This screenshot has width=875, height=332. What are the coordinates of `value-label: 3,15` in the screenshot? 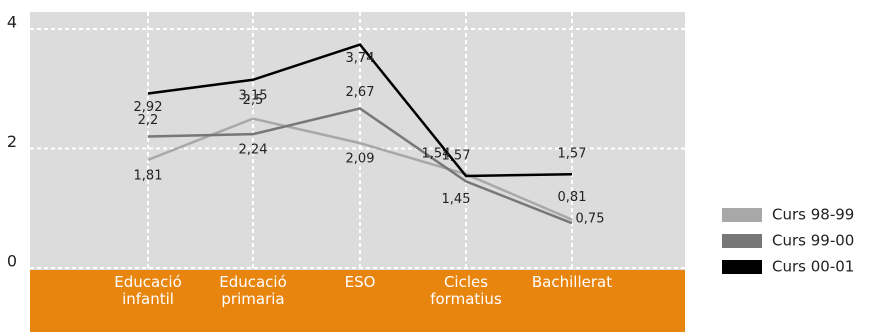 It's located at (253, 95).